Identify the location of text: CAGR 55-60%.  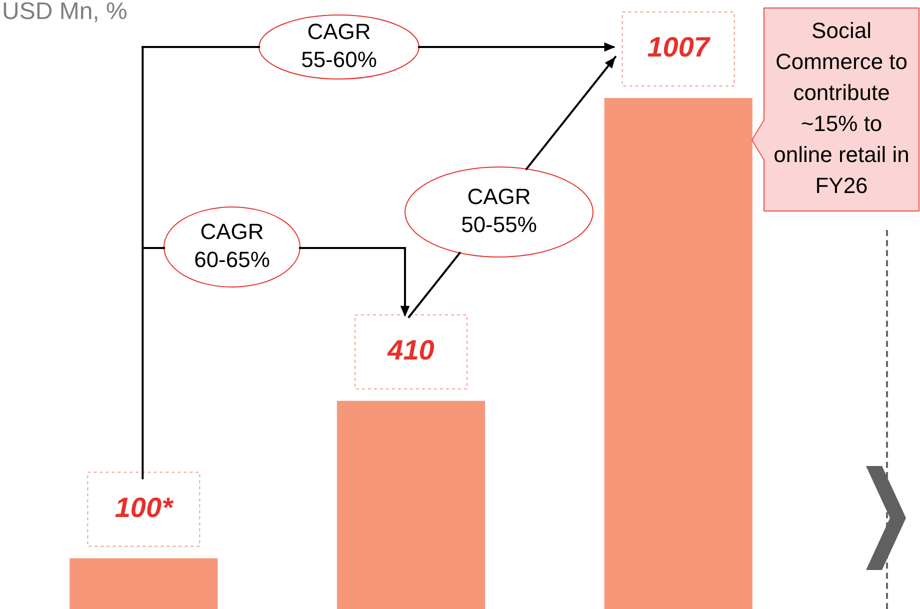
(339, 45).